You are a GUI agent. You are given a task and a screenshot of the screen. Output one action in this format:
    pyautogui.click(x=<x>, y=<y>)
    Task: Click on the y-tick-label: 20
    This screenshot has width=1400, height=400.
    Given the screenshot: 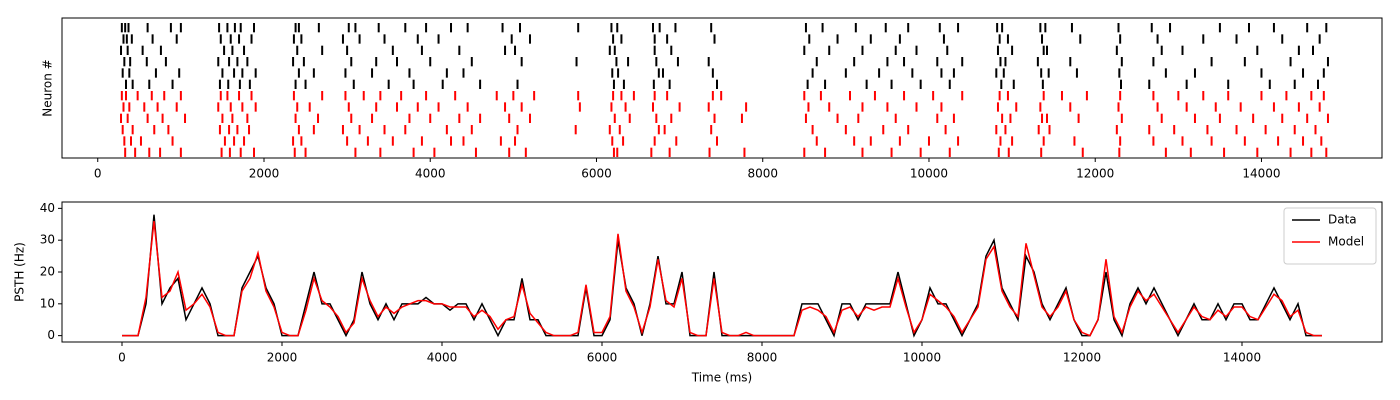 What is the action you would take?
    pyautogui.click(x=47, y=272)
    